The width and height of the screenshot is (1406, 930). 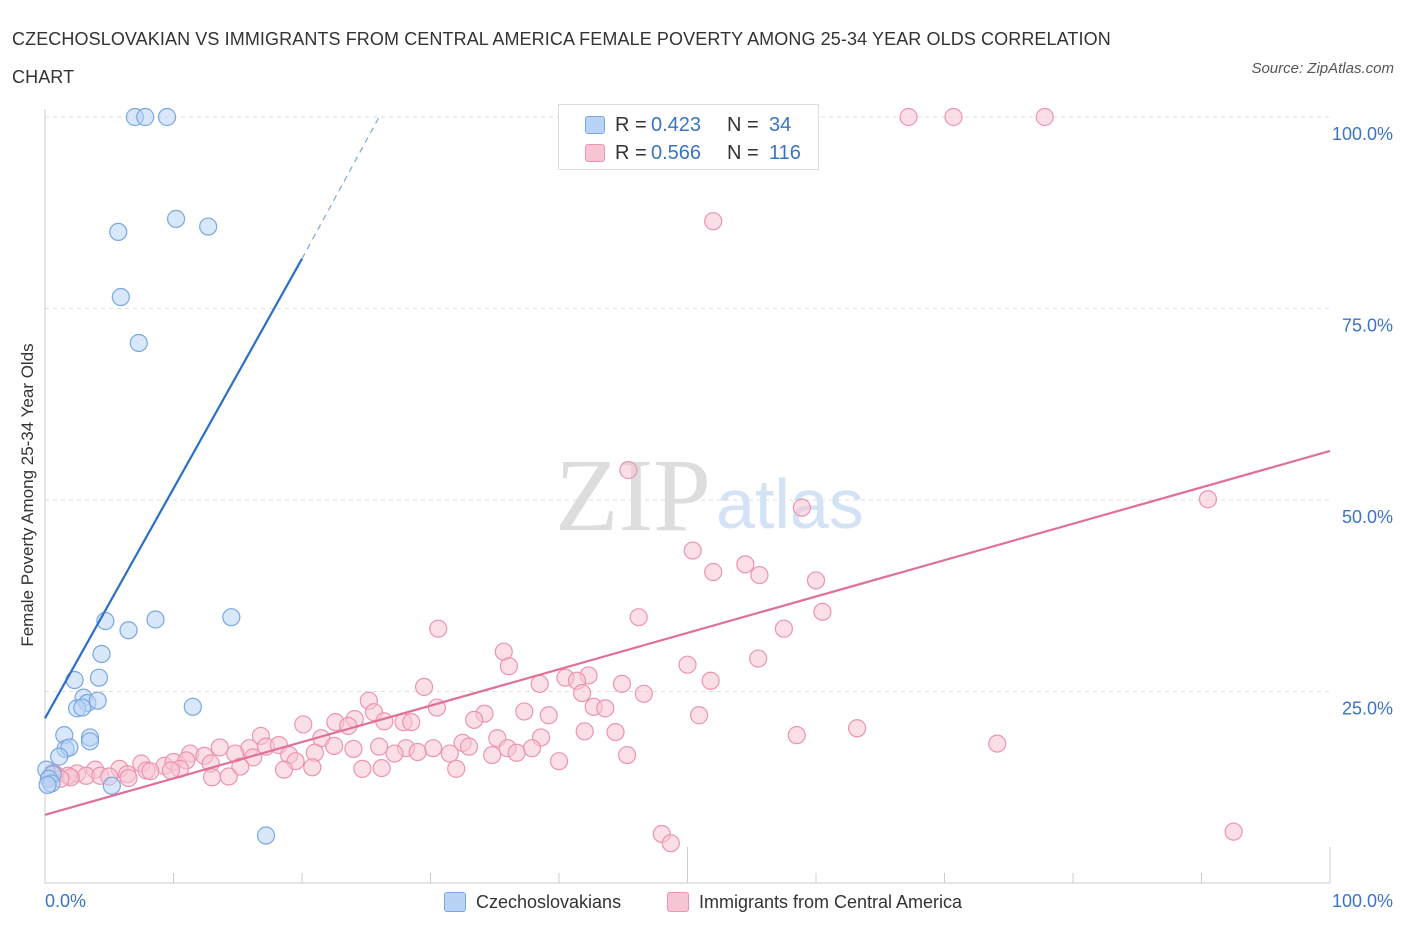 What do you see at coordinates (631, 153) in the screenshot?
I see `r-label: R =` at bounding box center [631, 153].